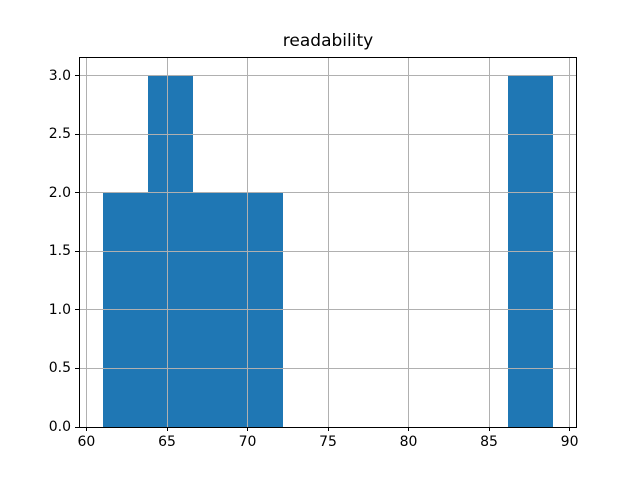 The image size is (640, 480). What do you see at coordinates (328, 41) in the screenshot?
I see `chart-title: readability` at bounding box center [328, 41].